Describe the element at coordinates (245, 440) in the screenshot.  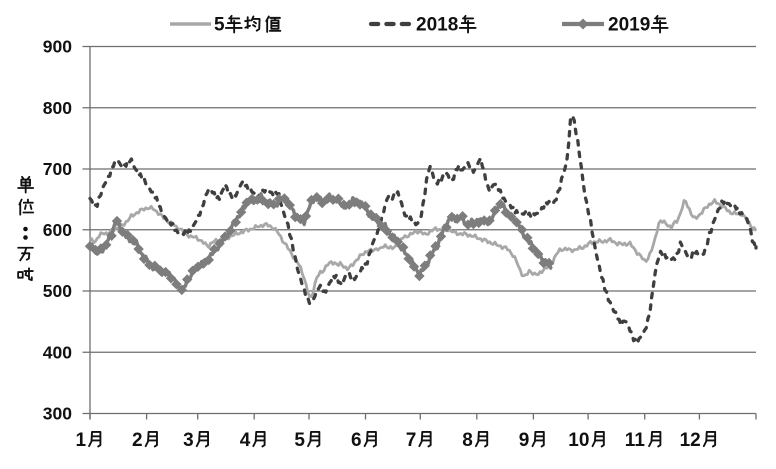
I see `svg-text: 4` at that location.